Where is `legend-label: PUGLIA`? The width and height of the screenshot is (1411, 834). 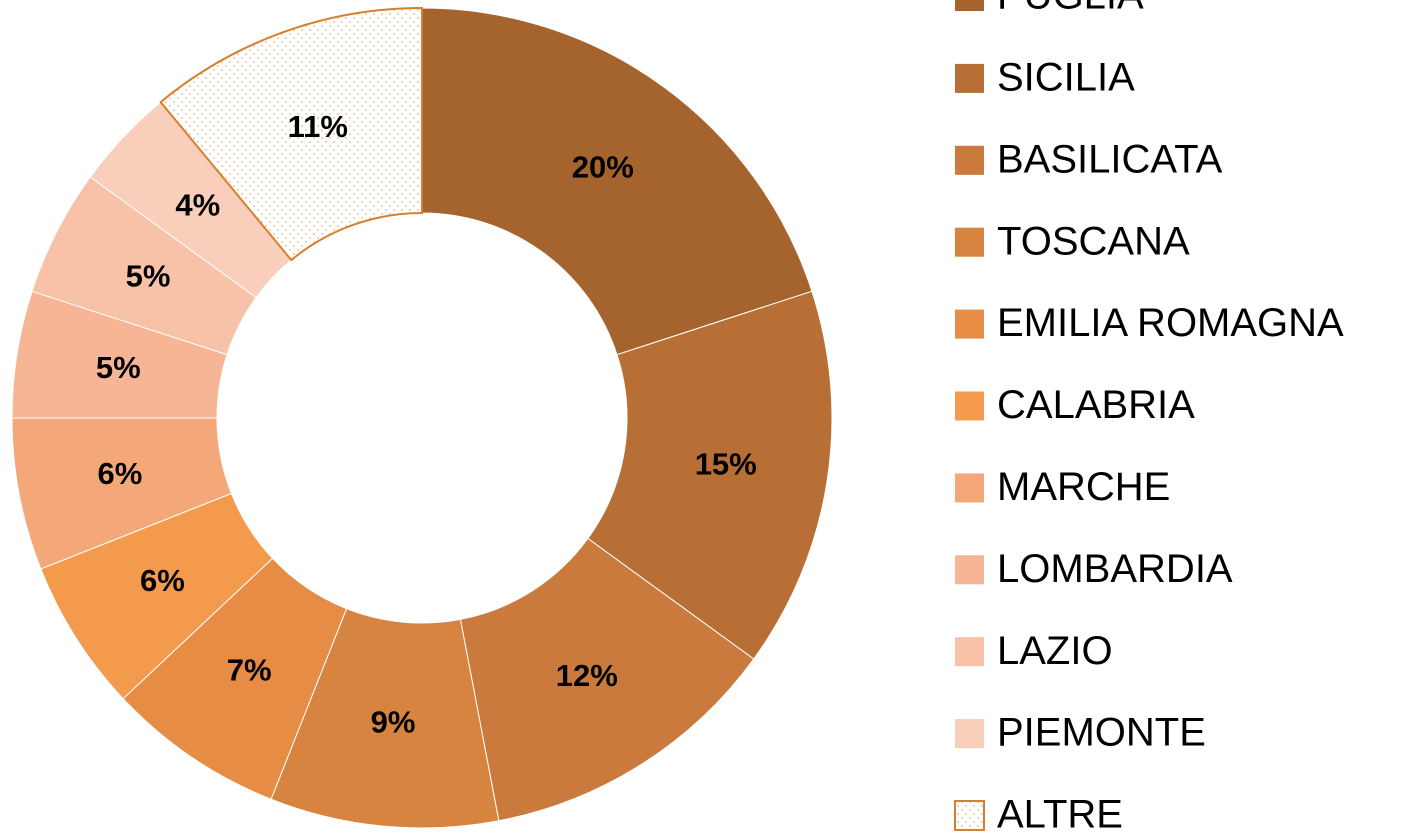 legend-label: PUGLIA is located at coordinates (1070, 9).